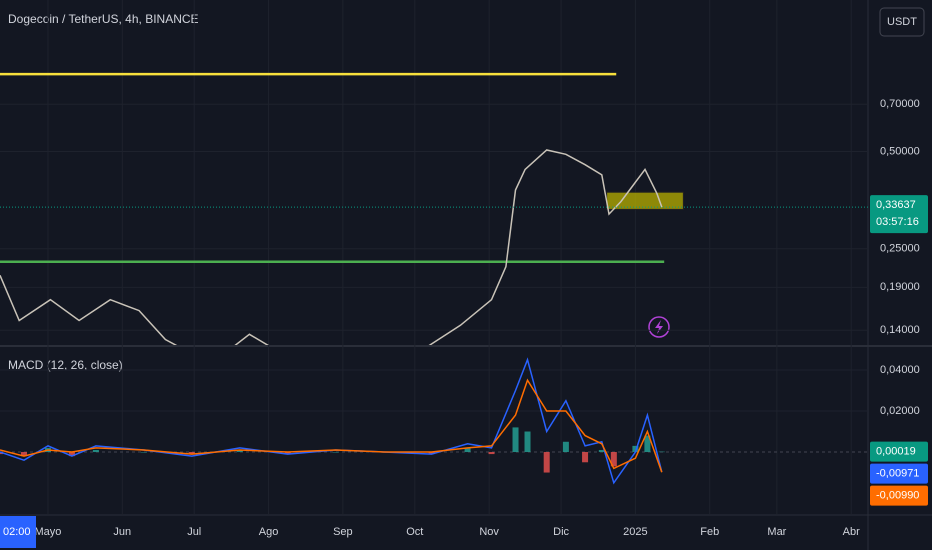 This screenshot has height=550, width=932. I want to click on x-tick-label: Mayo, so click(48, 532).